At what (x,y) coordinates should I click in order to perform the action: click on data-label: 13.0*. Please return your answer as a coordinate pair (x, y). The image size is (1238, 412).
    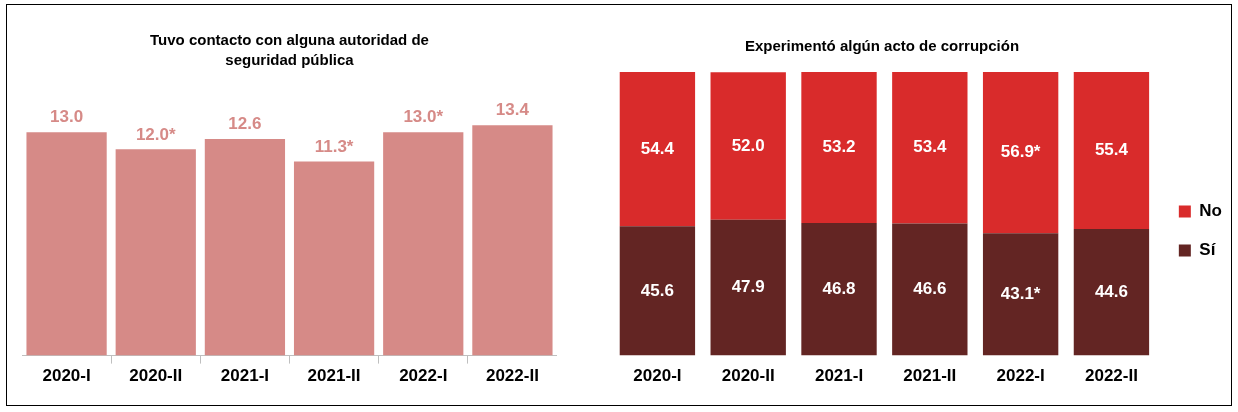
    Looking at the image, I should click on (423, 117).